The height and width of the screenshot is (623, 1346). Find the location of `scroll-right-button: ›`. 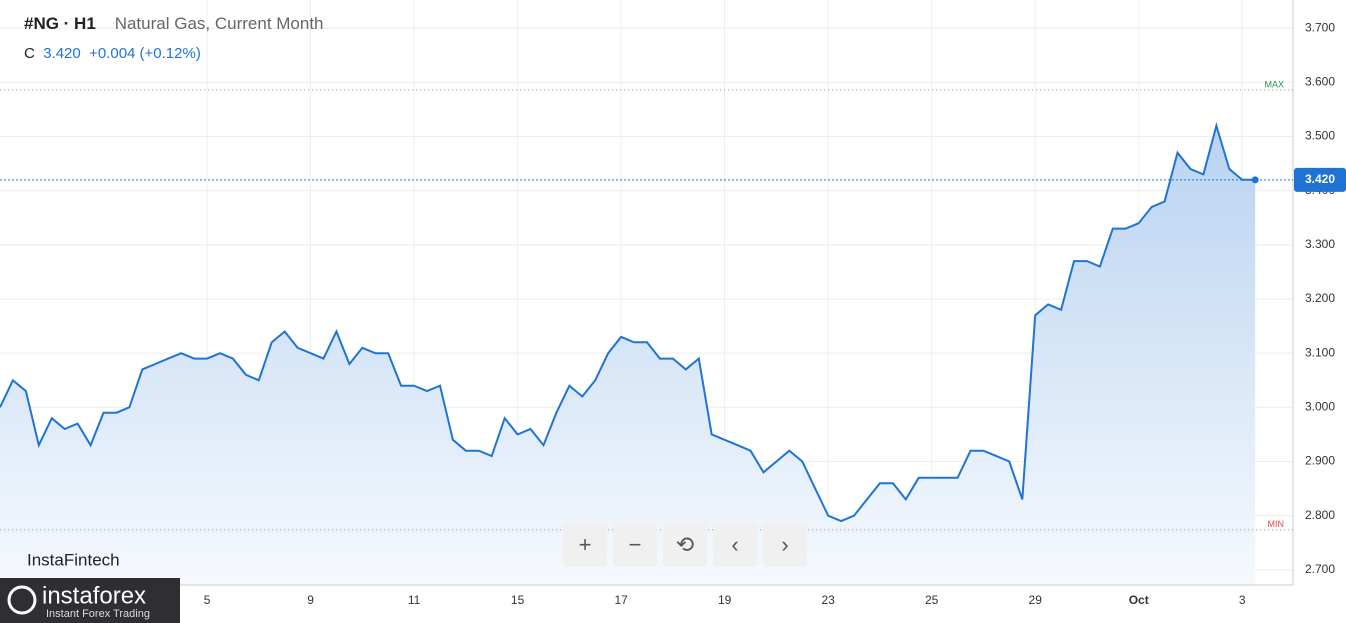

scroll-right-button: › is located at coordinates (785, 545).